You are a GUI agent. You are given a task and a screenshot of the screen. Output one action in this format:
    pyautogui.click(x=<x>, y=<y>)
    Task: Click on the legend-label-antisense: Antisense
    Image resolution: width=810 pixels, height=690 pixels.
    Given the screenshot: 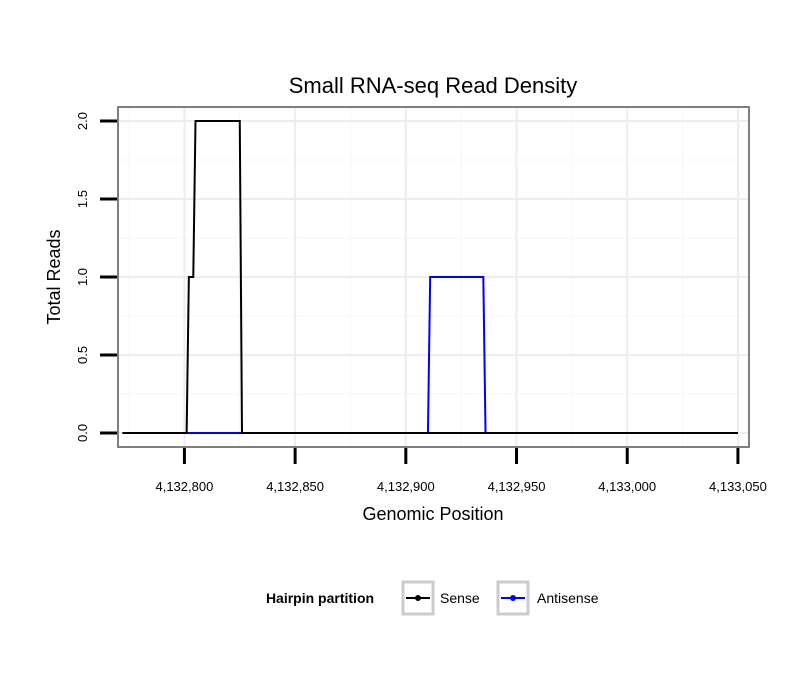 What is the action you would take?
    pyautogui.click(x=568, y=598)
    